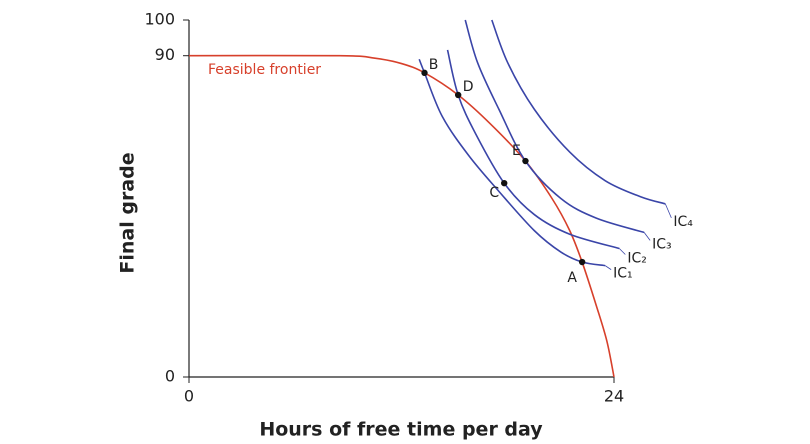  What do you see at coordinates (572, 278) in the screenshot?
I see `point-label: A` at bounding box center [572, 278].